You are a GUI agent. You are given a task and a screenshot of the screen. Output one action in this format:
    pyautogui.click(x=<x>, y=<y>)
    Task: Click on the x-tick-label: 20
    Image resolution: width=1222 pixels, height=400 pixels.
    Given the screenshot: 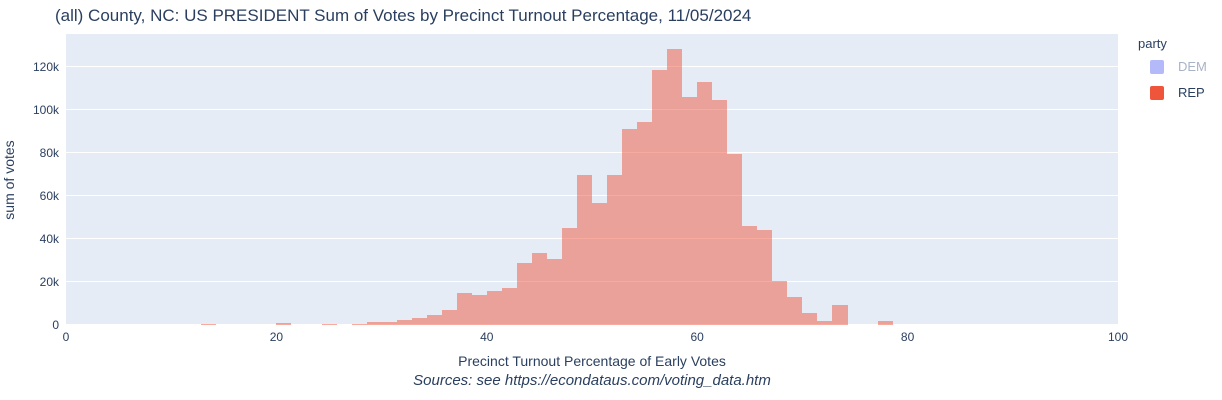 What is the action you would take?
    pyautogui.click(x=276, y=337)
    